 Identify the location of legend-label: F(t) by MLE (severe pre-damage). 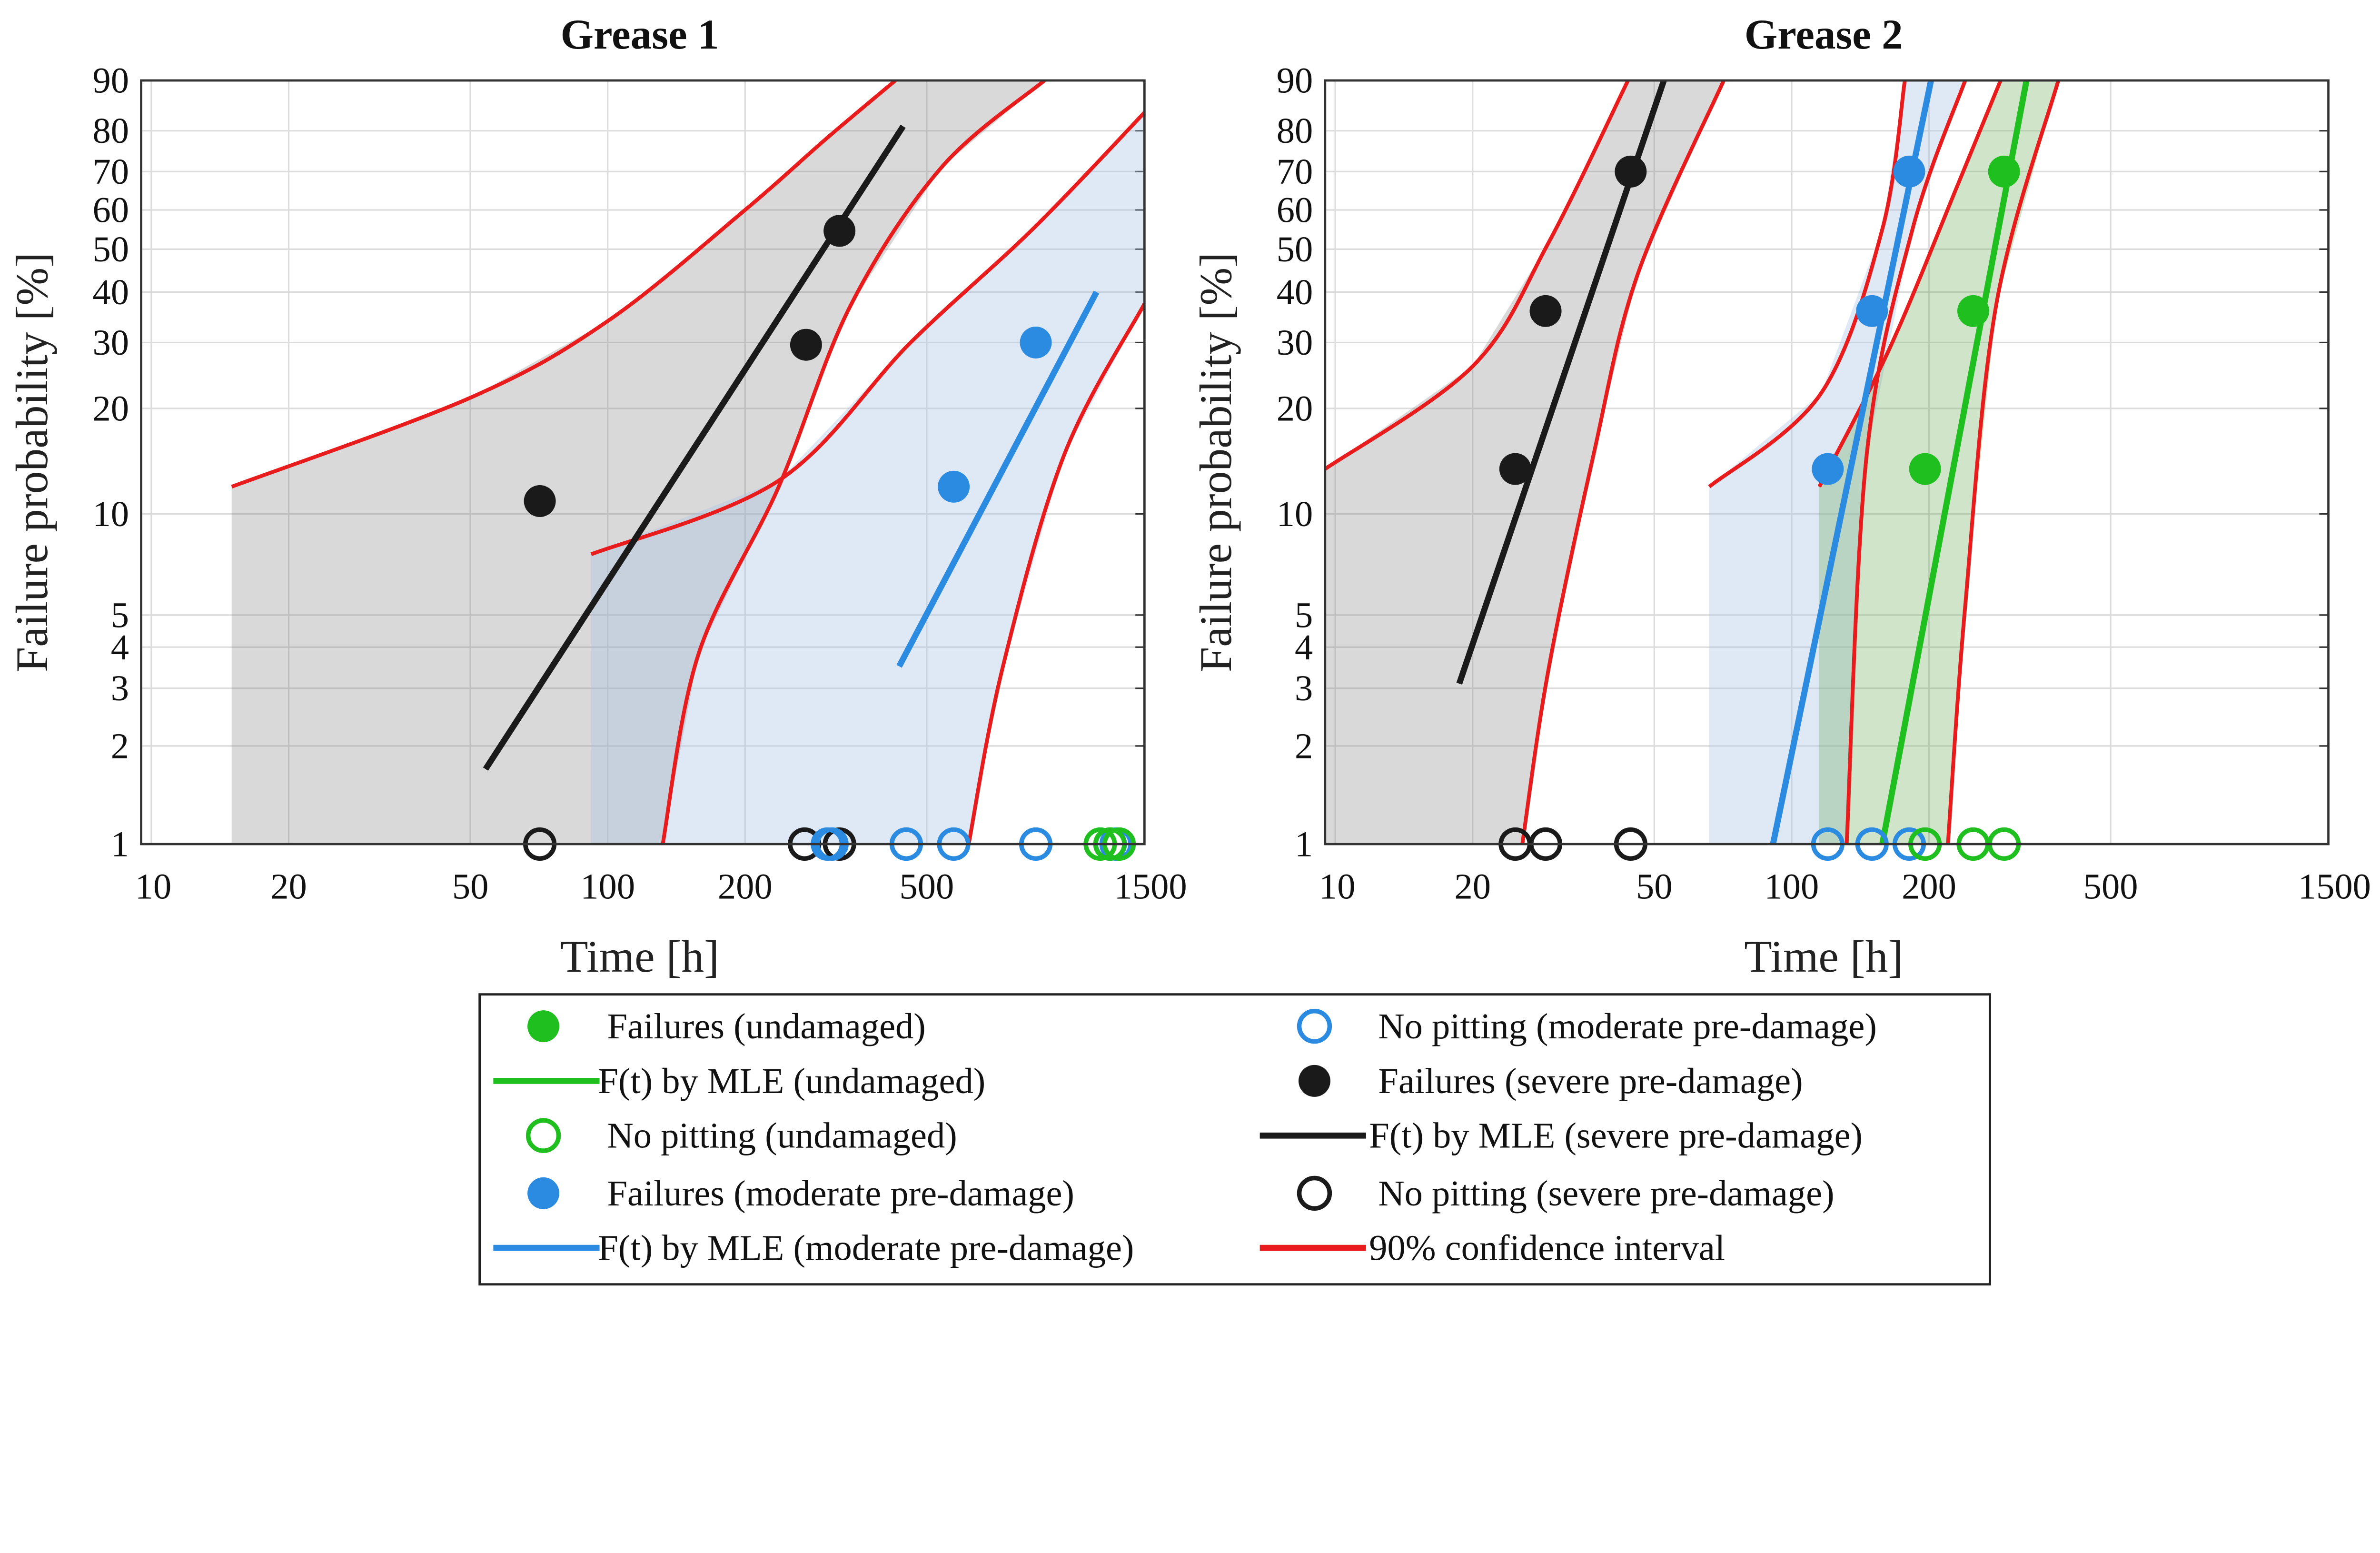
(1616, 1135).